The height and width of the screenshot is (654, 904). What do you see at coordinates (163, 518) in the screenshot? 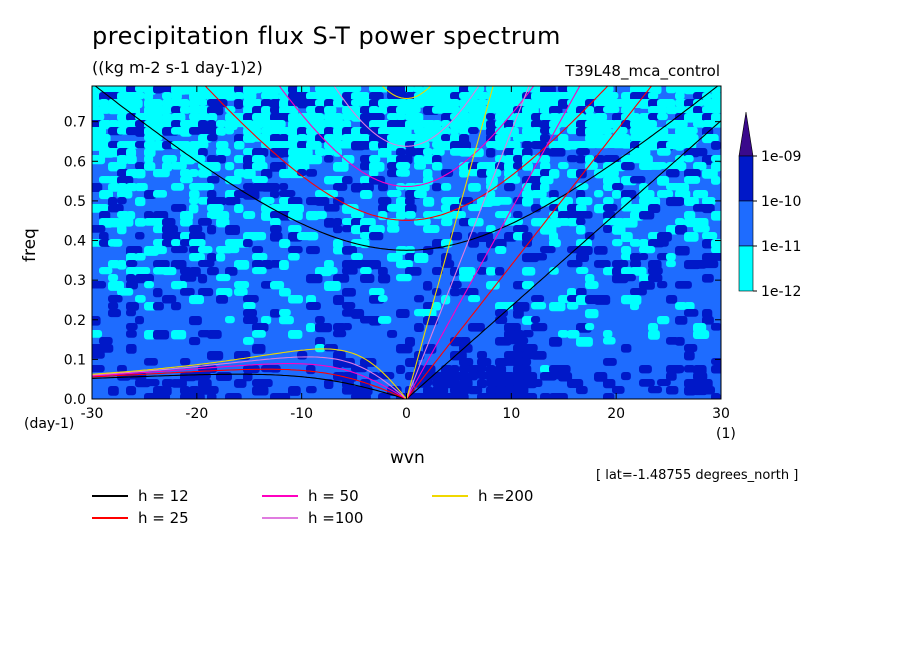
I see `legend-label: h = 25` at bounding box center [163, 518].